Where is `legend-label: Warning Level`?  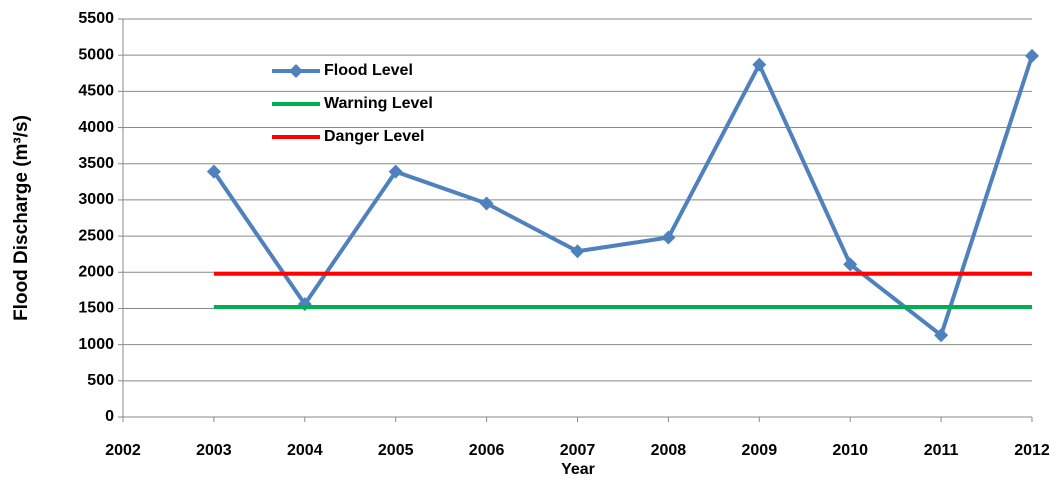
legend-label: Warning Level is located at coordinates (378, 103).